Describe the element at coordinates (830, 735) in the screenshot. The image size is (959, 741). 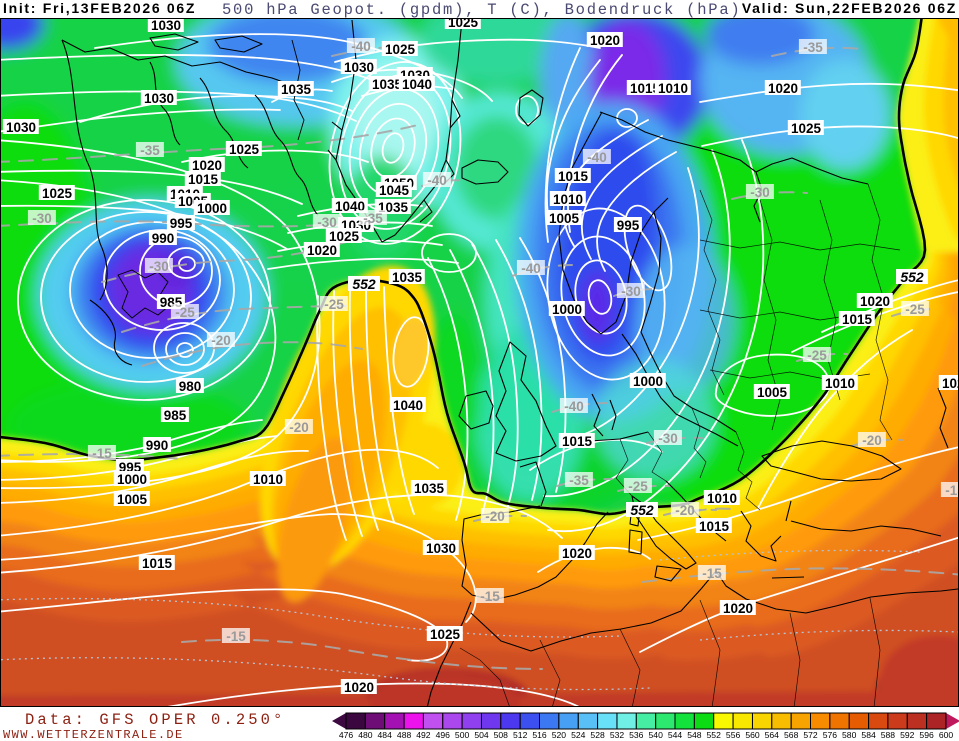
I see `svg-text: 576` at that location.